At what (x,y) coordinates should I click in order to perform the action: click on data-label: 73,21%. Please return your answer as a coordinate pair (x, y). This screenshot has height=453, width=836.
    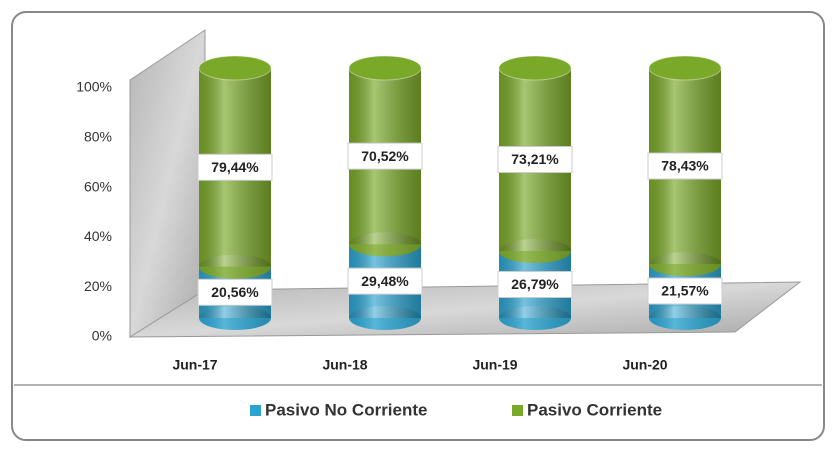
    Looking at the image, I should click on (535, 159).